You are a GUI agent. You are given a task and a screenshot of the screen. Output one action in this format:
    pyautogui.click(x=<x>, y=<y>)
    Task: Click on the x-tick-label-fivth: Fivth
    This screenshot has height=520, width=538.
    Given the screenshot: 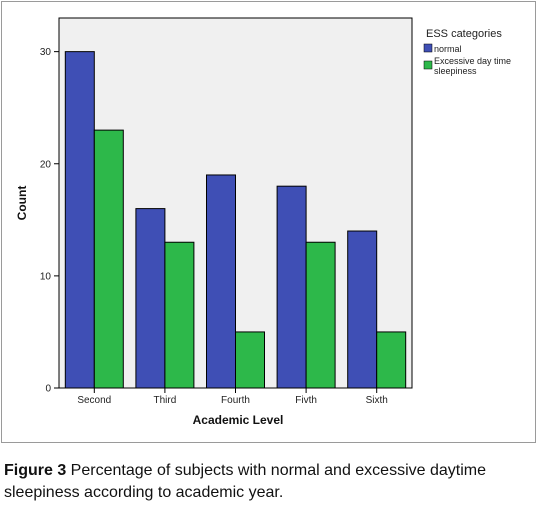 What is the action you would take?
    pyautogui.click(x=306, y=400)
    